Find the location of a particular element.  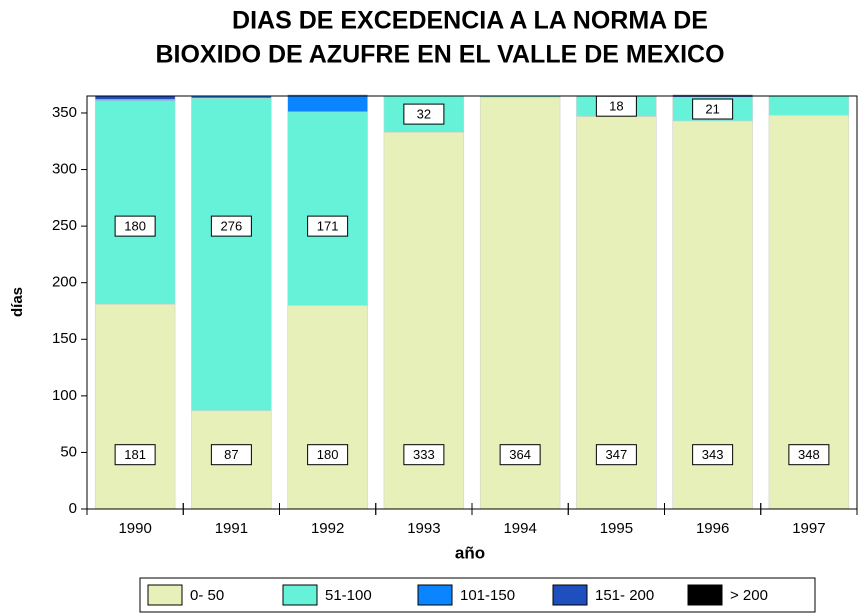

y-tick-label: 150 is located at coordinates (64, 338).